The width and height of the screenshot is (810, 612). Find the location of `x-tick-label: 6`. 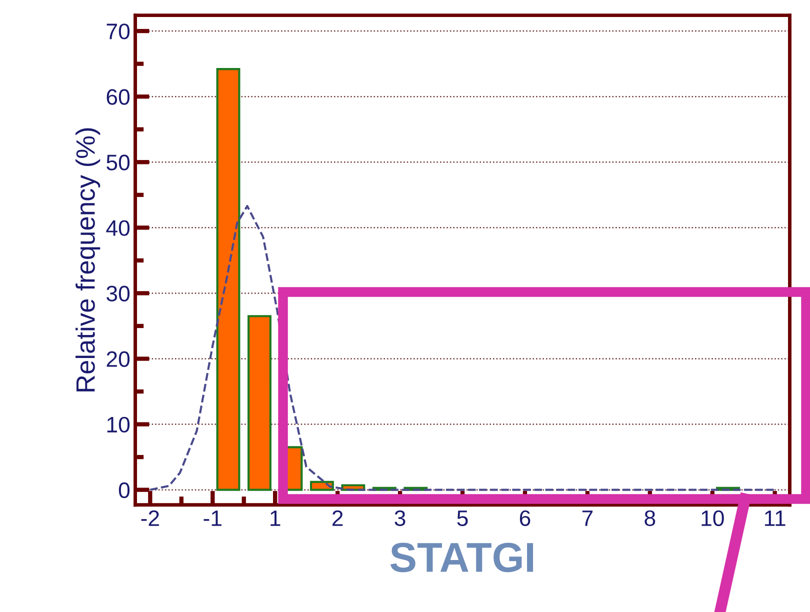

x-tick-label: 6 is located at coordinates (525, 518).